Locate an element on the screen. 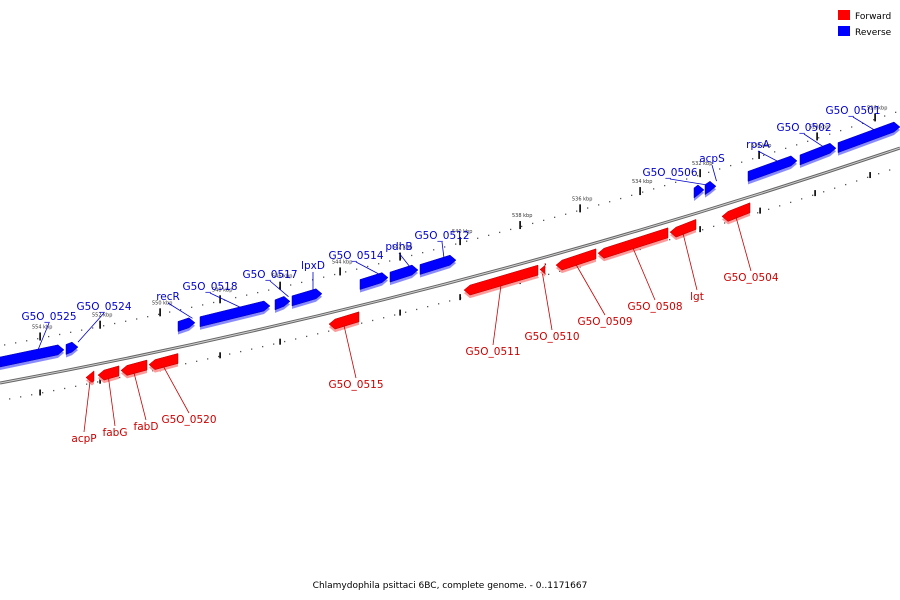  gene-label: fabG is located at coordinates (115, 433).